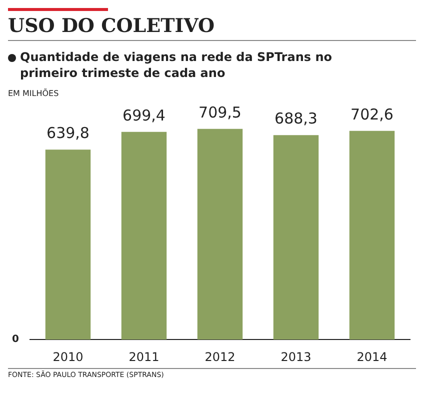  Describe the element at coordinates (144, 357) in the screenshot. I see `x-tick-label: 2011` at that location.